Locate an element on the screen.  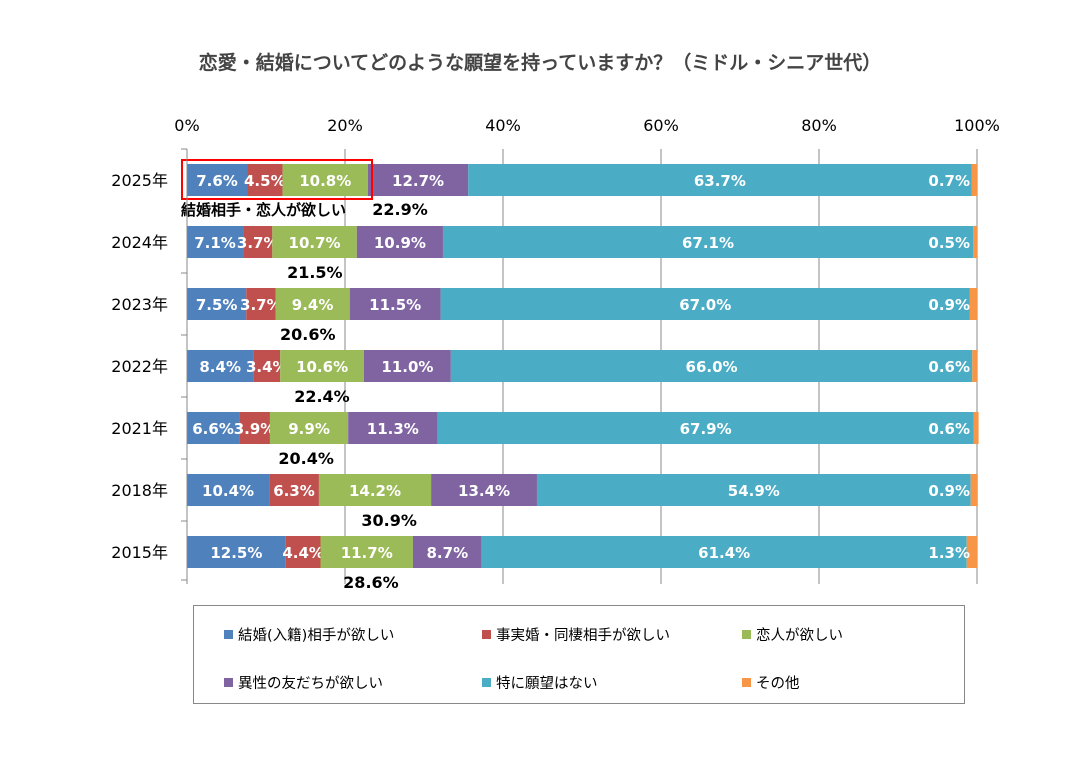
data-label: 67.9% is located at coordinates (706, 429).